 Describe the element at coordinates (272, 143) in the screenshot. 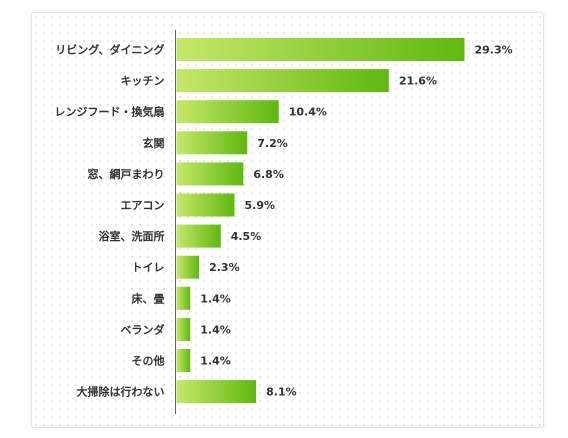

I see `value-label-3: 7.2%` at that location.